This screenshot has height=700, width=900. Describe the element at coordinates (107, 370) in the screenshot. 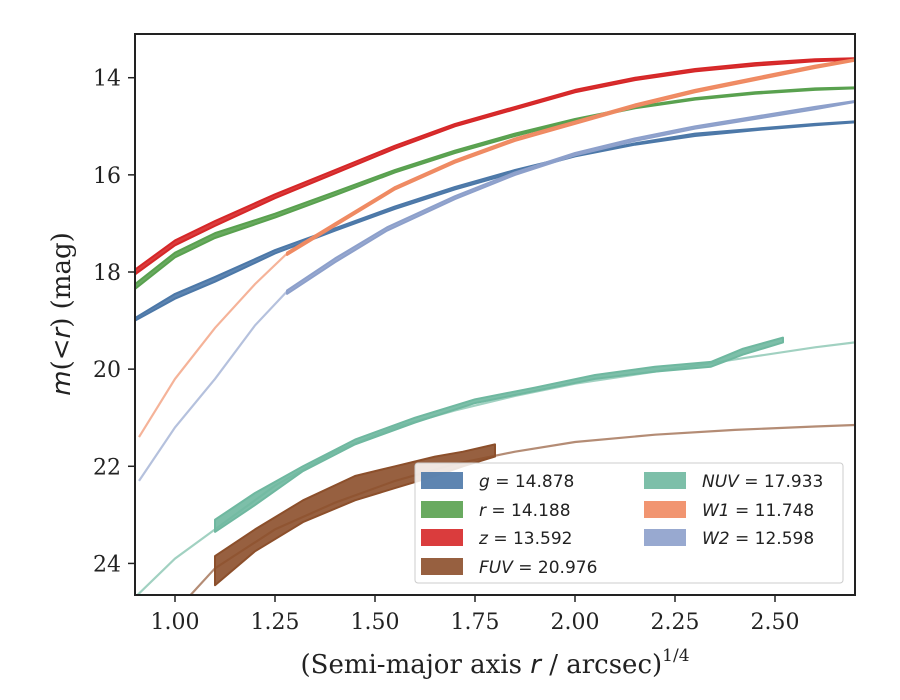

I see `y-tick-label: 20` at that location.